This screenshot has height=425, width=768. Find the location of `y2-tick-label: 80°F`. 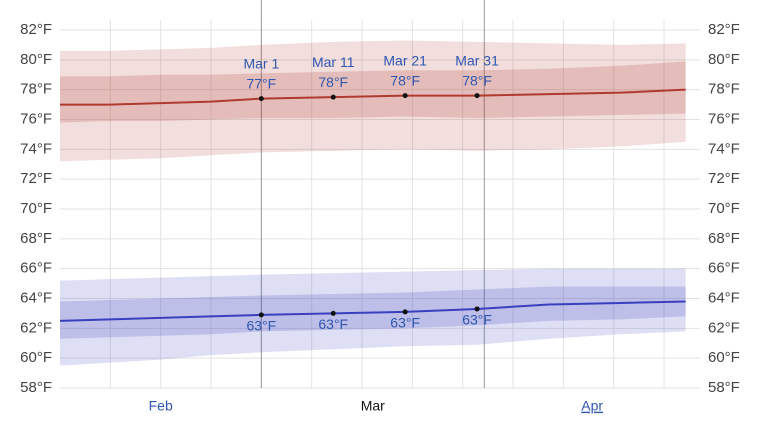

y2-tick-label: 80°F is located at coordinates (724, 59).